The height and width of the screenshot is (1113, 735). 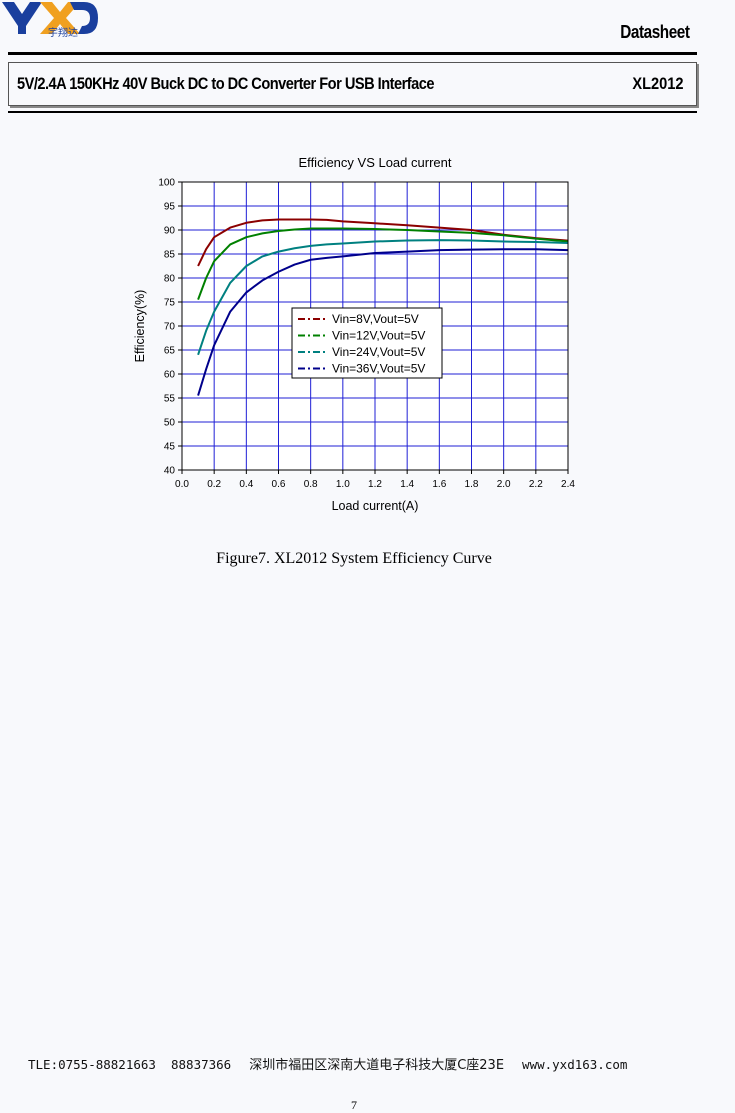 What do you see at coordinates (472, 484) in the screenshot?
I see `x-tick-label: 1.8` at bounding box center [472, 484].